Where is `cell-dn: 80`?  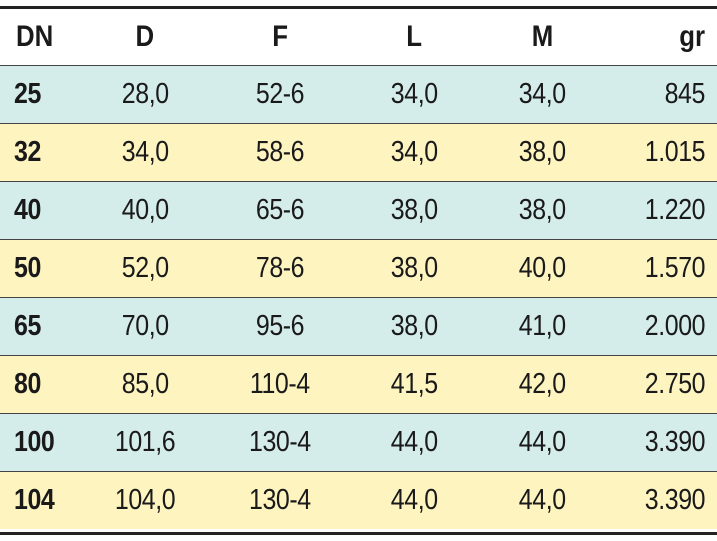
cell-dn: 80 is located at coordinates (27, 383).